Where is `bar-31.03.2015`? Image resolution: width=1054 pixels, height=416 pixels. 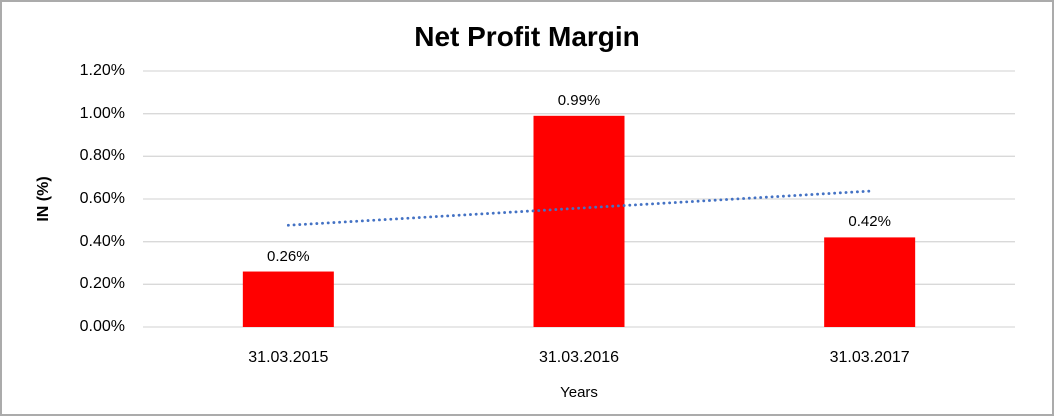
bar-31.03.2015 is located at coordinates (288, 299).